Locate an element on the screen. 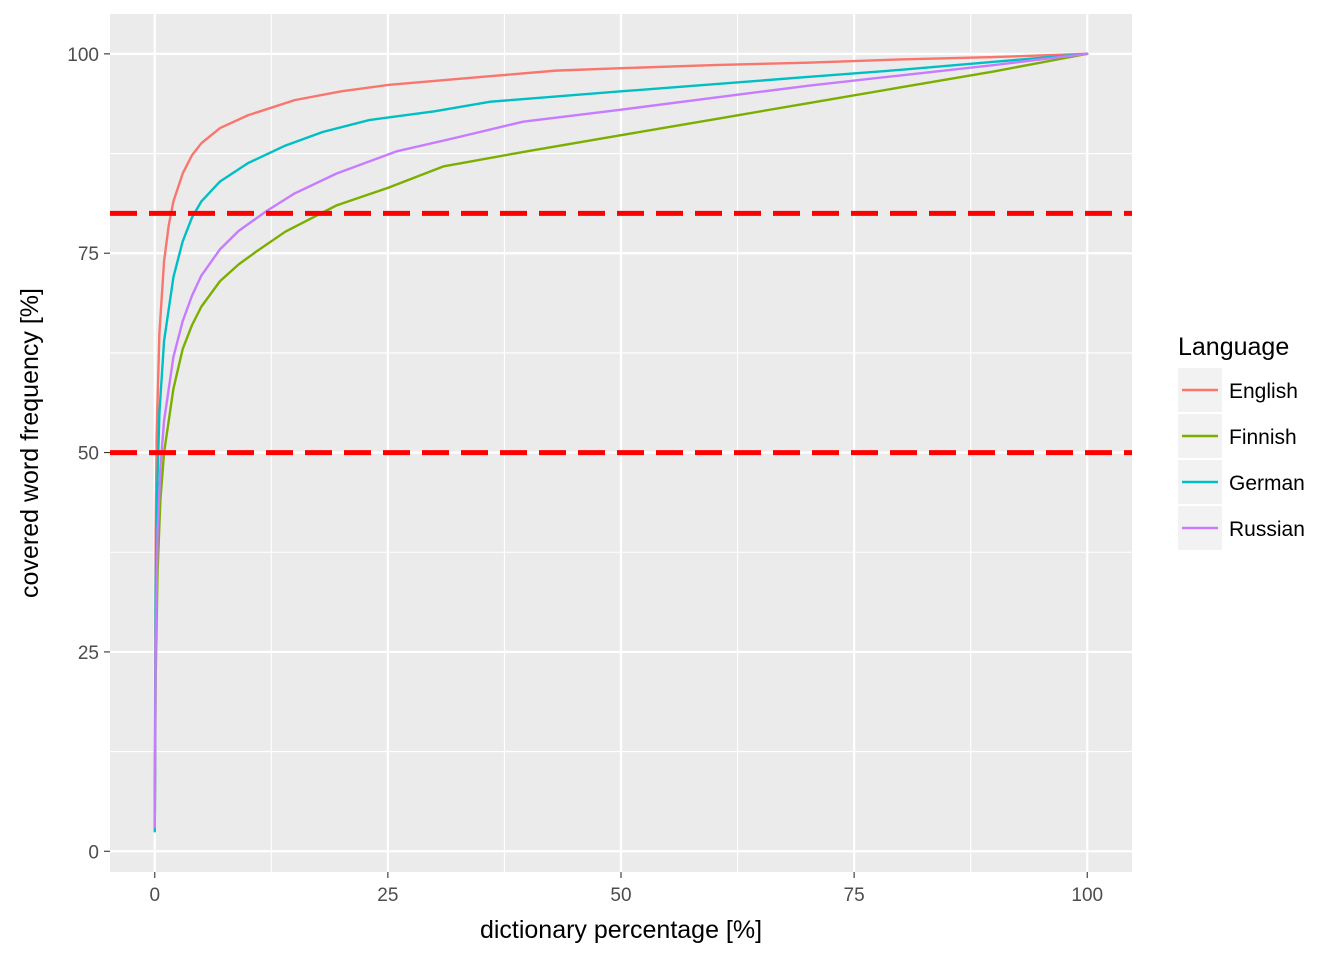  legend-label: Finnish is located at coordinates (1263, 437).